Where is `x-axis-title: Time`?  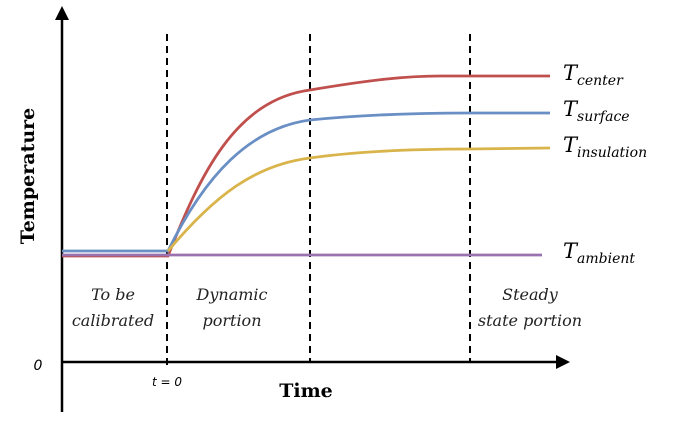
x-axis-title: Time is located at coordinates (306, 391).